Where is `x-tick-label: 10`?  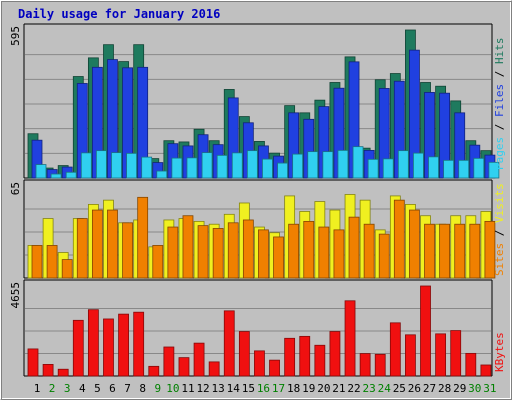
x-tick-label: 10 is located at coordinates (172, 388).